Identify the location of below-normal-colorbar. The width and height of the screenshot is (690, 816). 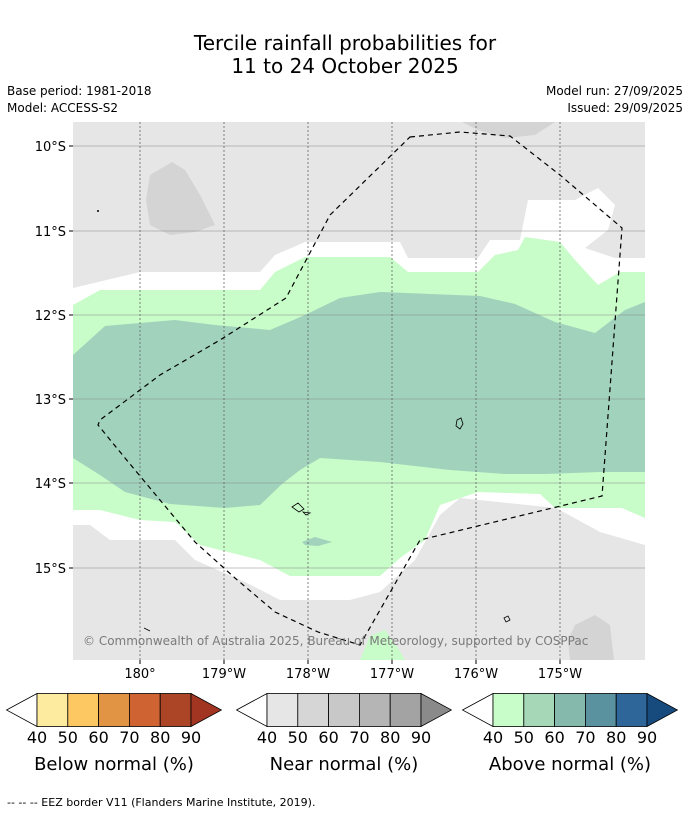
(114, 710).